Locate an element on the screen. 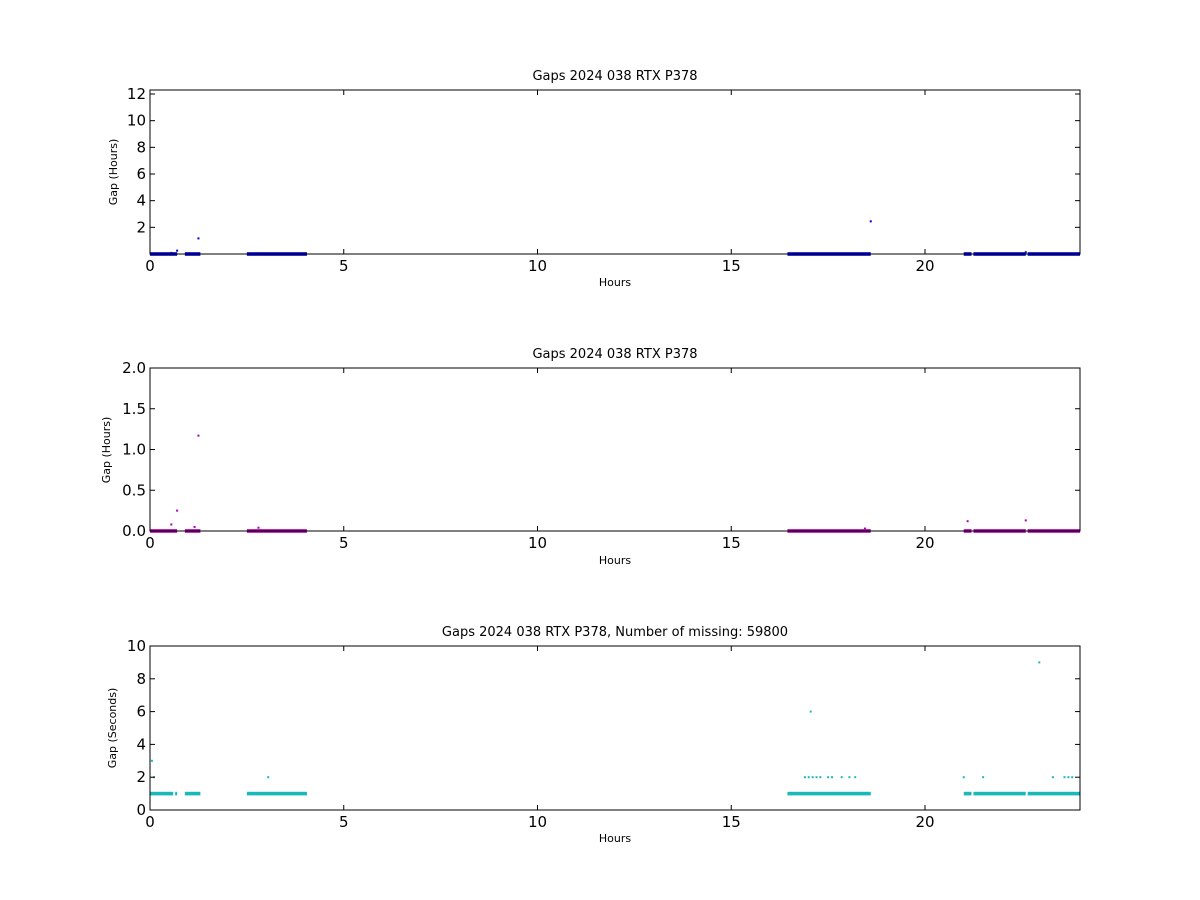  panel-1-ytick-label: 6 is located at coordinates (141, 174).